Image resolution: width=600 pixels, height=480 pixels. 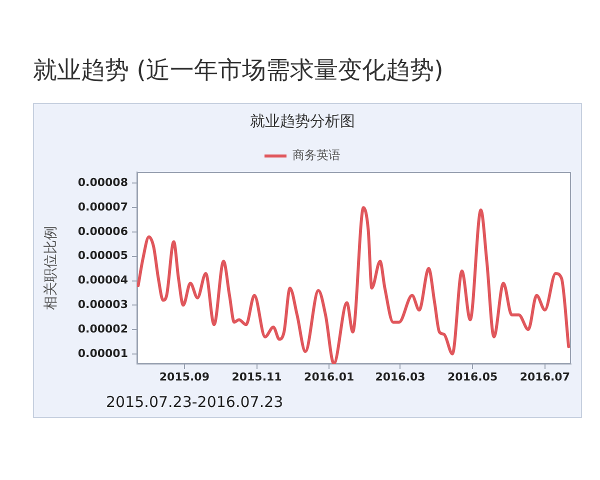 What do you see at coordinates (238, 70) in the screenshot?
I see `chart-title: 就业趋势 (近一年市场需求量变化趋势)` at bounding box center [238, 70].